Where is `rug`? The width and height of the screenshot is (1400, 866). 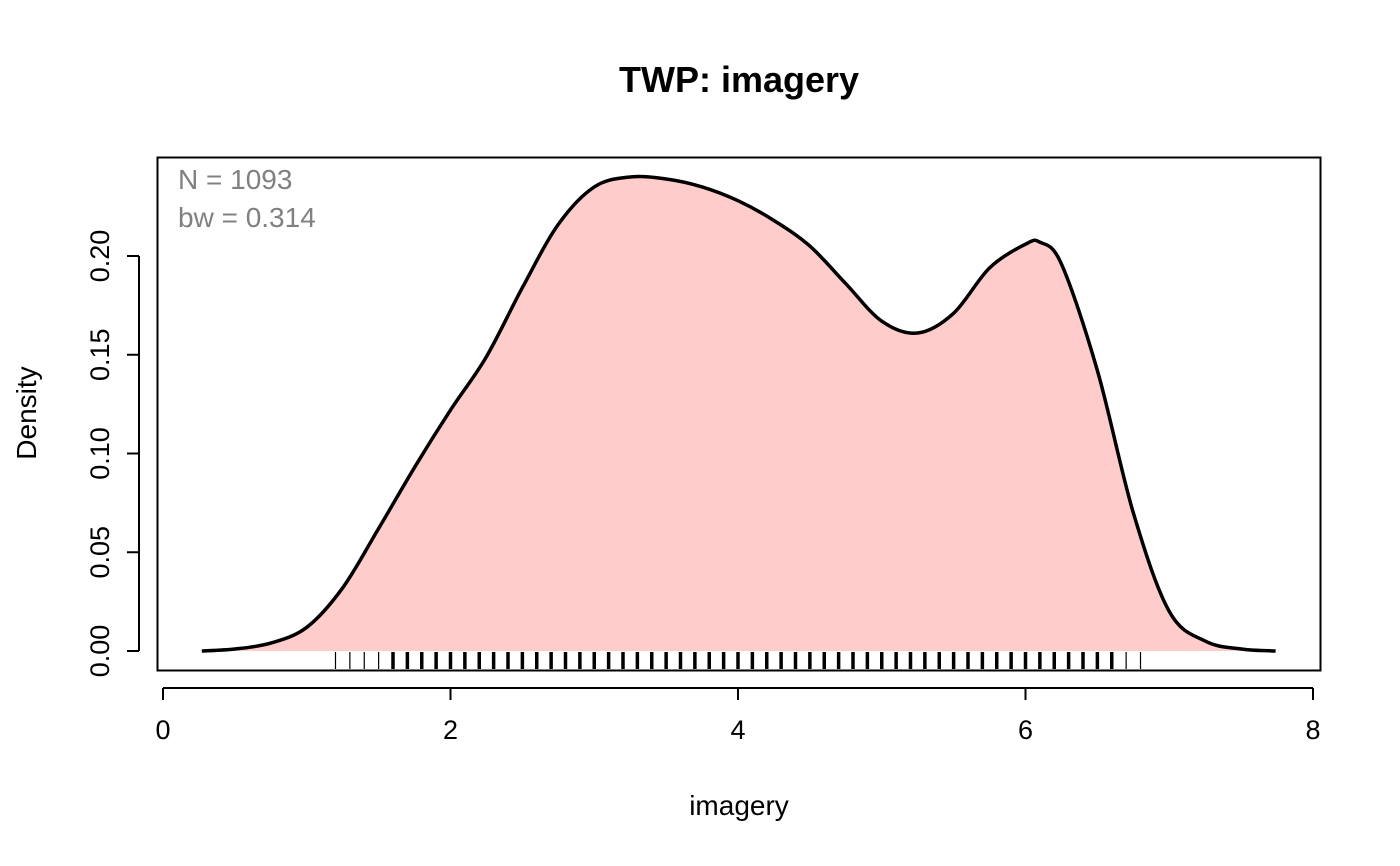 rug is located at coordinates (738, 660).